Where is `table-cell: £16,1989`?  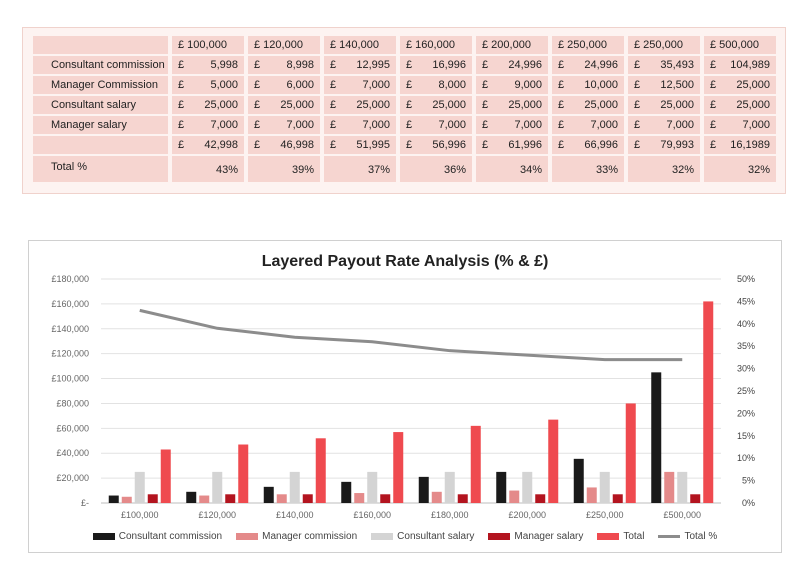 table-cell: £16,1989 is located at coordinates (740, 145).